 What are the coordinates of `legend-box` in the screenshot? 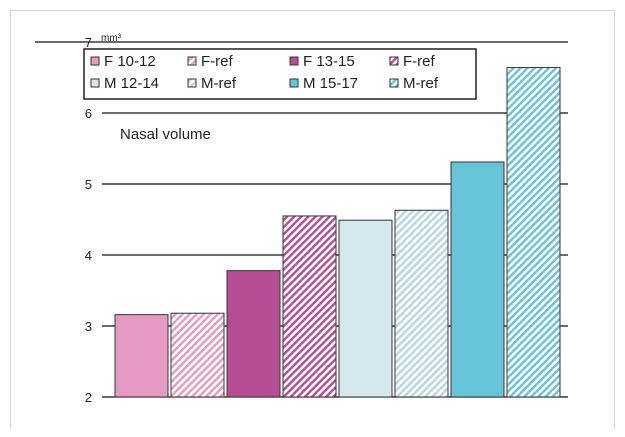 It's located at (280, 74).